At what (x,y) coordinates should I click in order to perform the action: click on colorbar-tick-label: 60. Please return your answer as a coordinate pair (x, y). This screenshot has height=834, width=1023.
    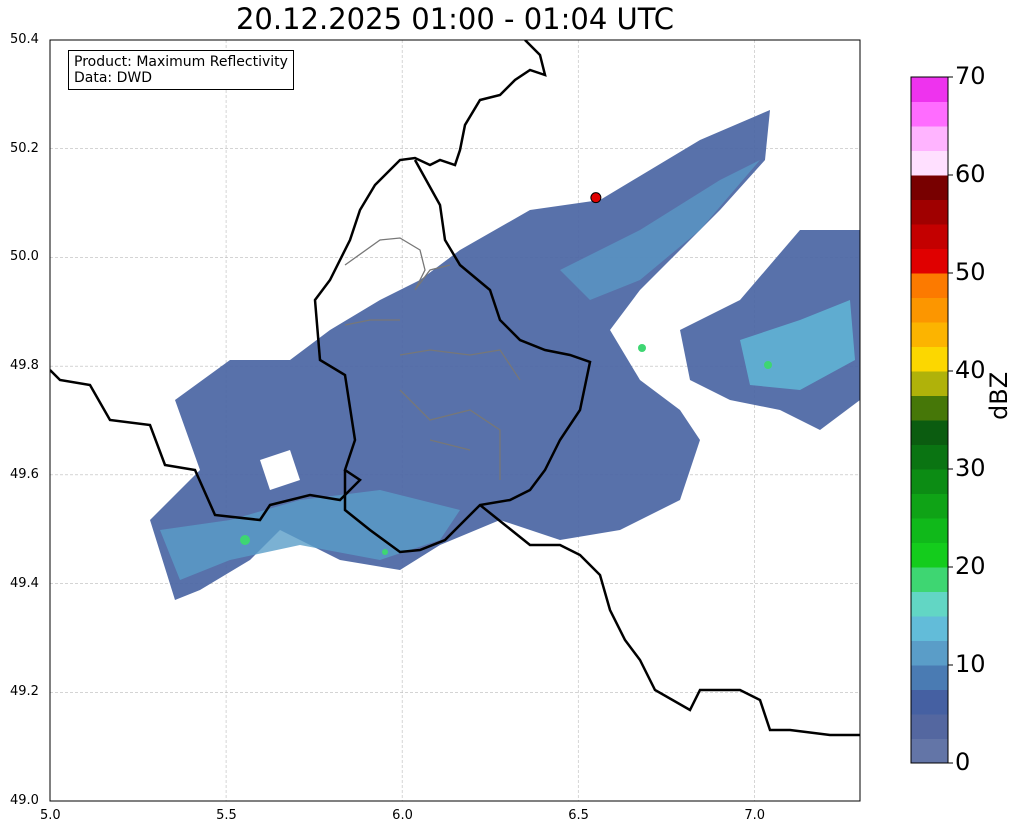
    Looking at the image, I should click on (970, 174).